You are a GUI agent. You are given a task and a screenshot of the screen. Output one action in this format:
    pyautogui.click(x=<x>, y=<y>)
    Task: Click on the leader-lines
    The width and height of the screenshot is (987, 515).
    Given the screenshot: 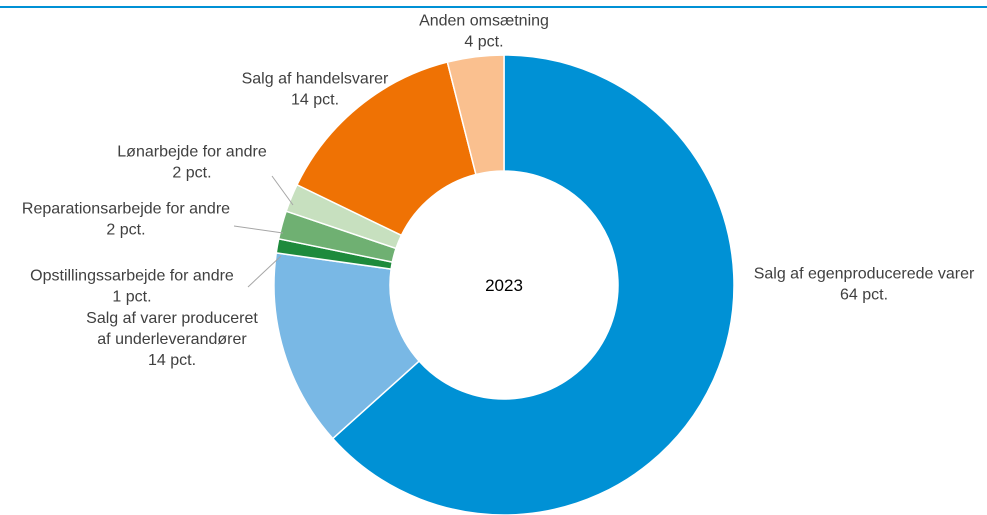 What is the action you would take?
    pyautogui.click(x=263, y=231)
    